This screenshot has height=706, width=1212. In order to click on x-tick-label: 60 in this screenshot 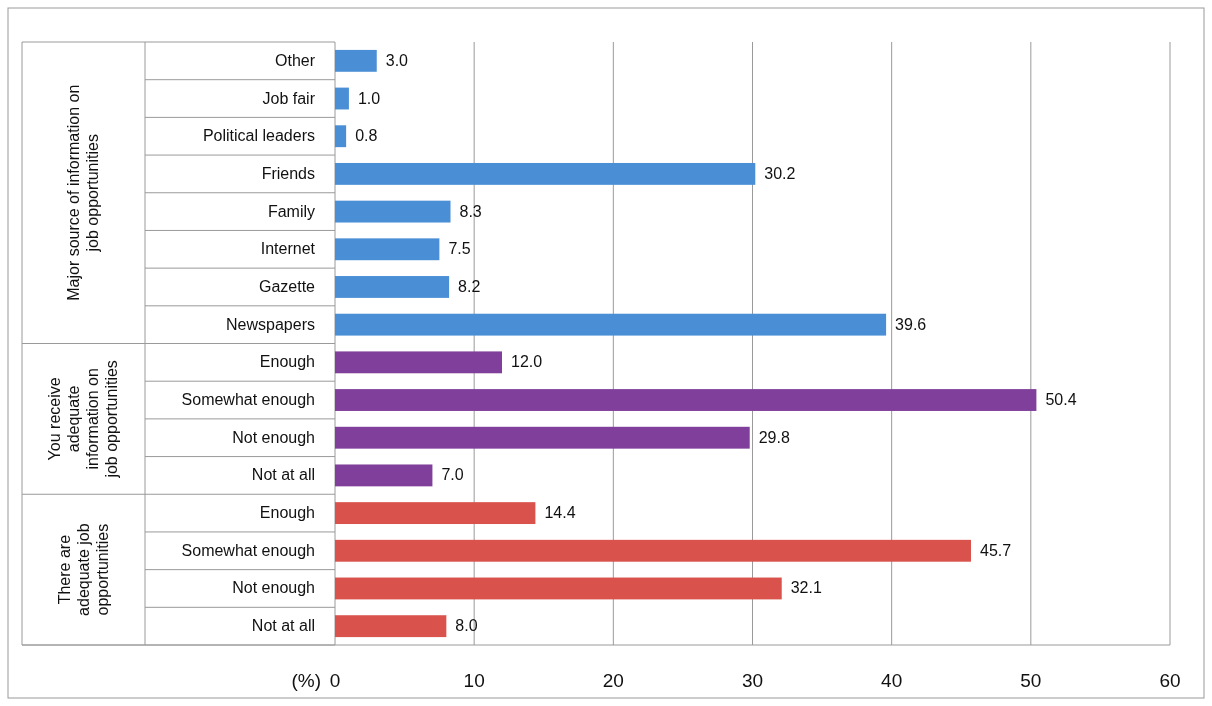, I will do `click(1170, 680)`.